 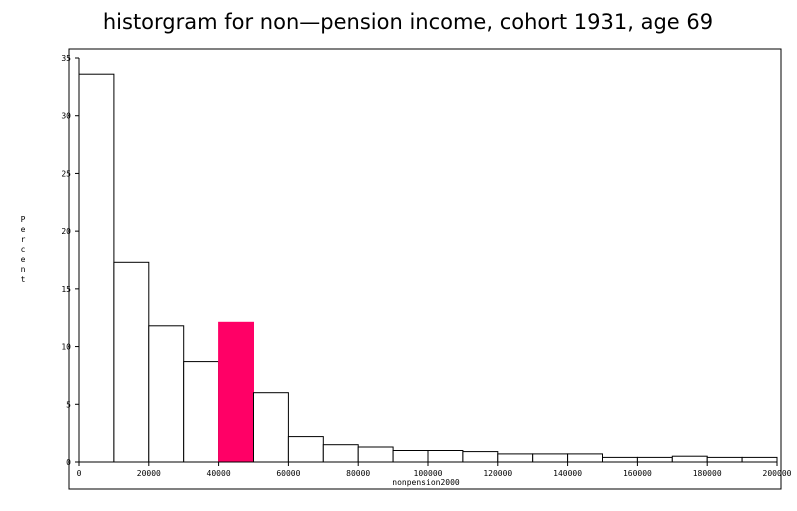 What do you see at coordinates (497, 473) in the screenshot?
I see `x-tick-label: 120000` at bounding box center [497, 473].